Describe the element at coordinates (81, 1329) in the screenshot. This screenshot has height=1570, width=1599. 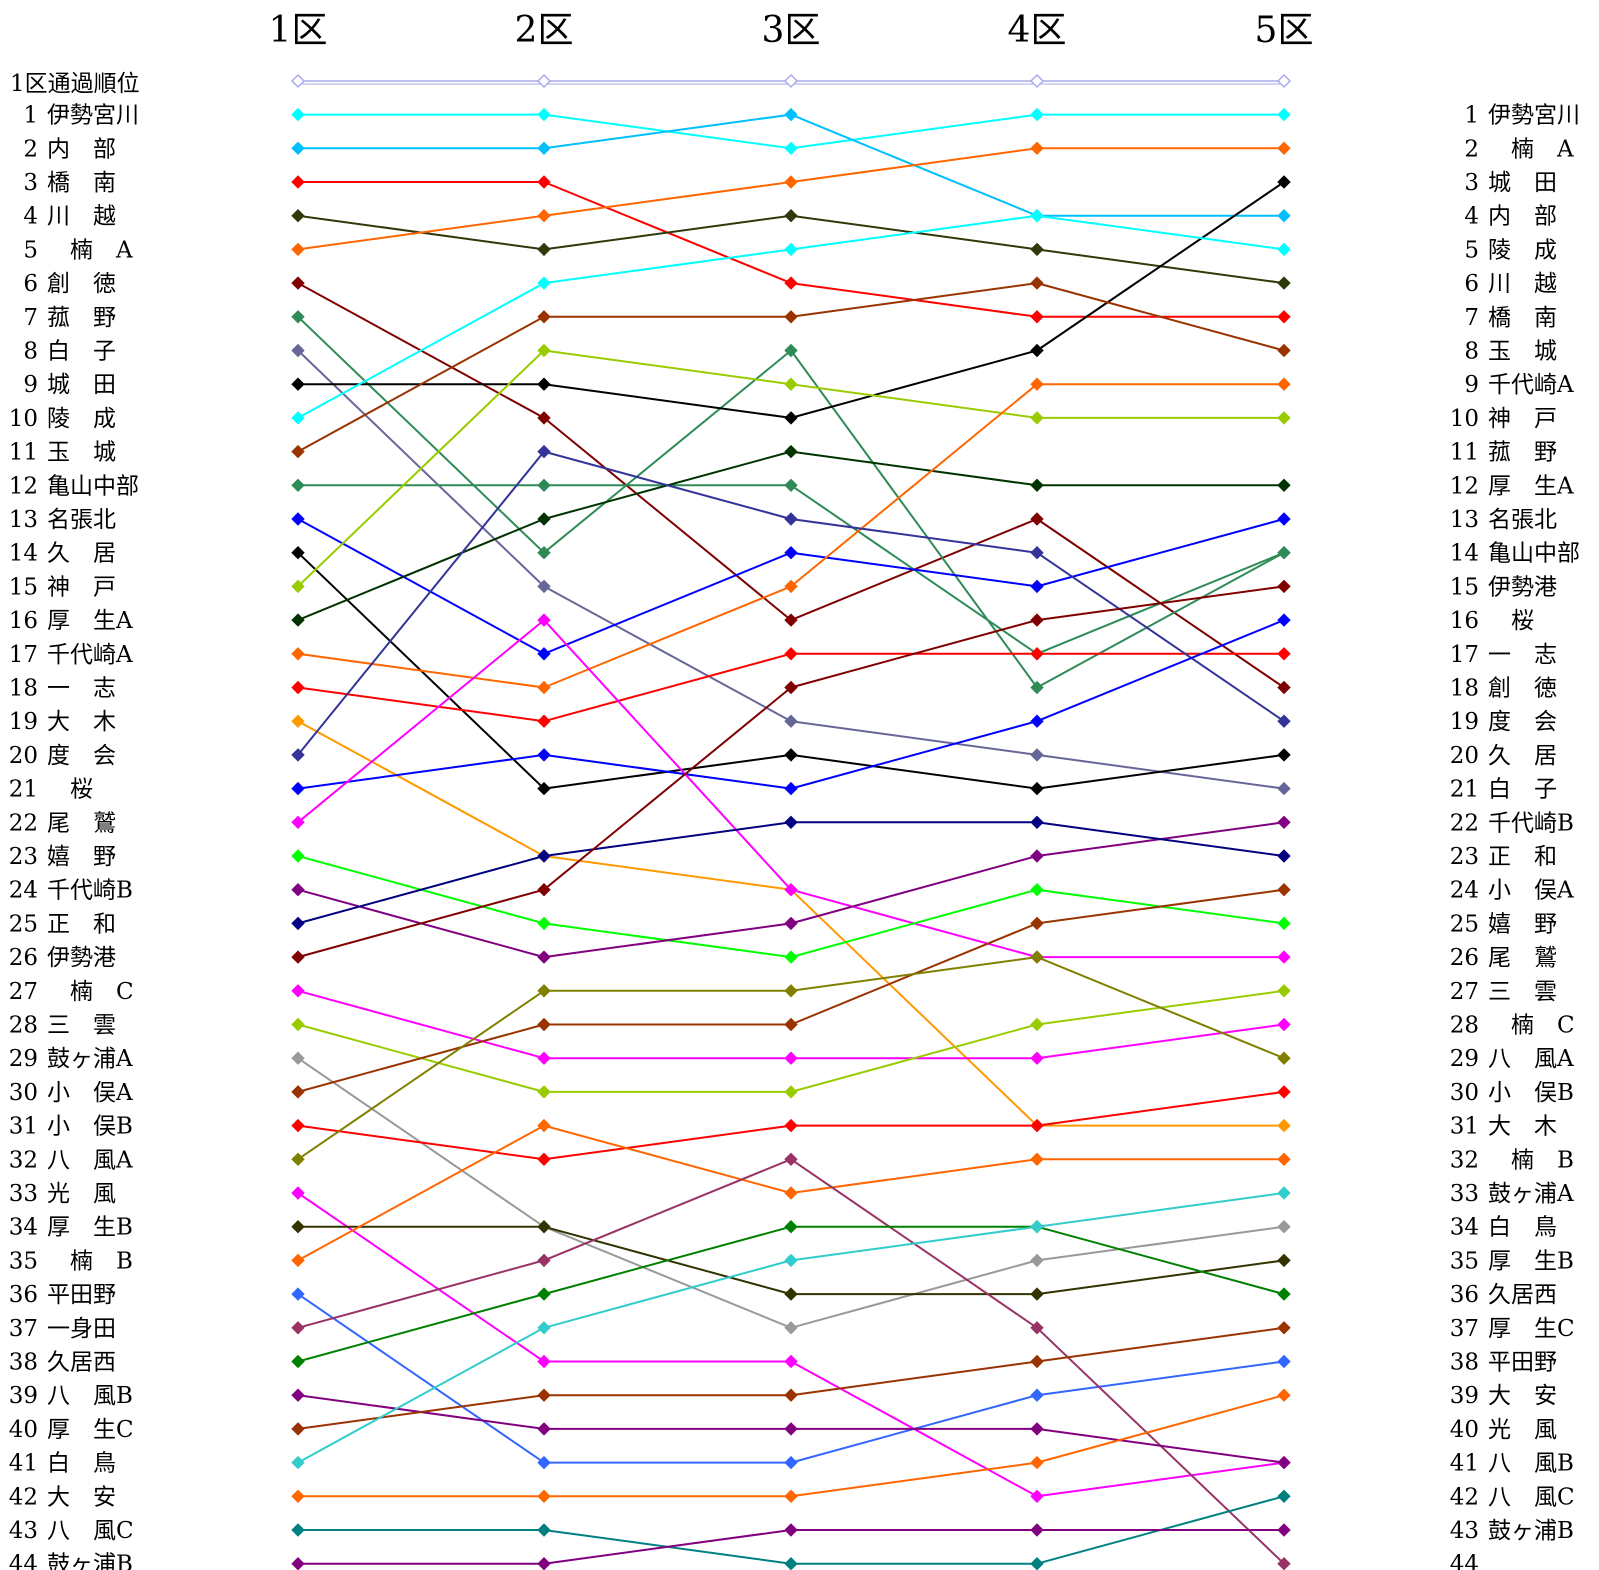
I see `left-team-name: 一身田` at that location.